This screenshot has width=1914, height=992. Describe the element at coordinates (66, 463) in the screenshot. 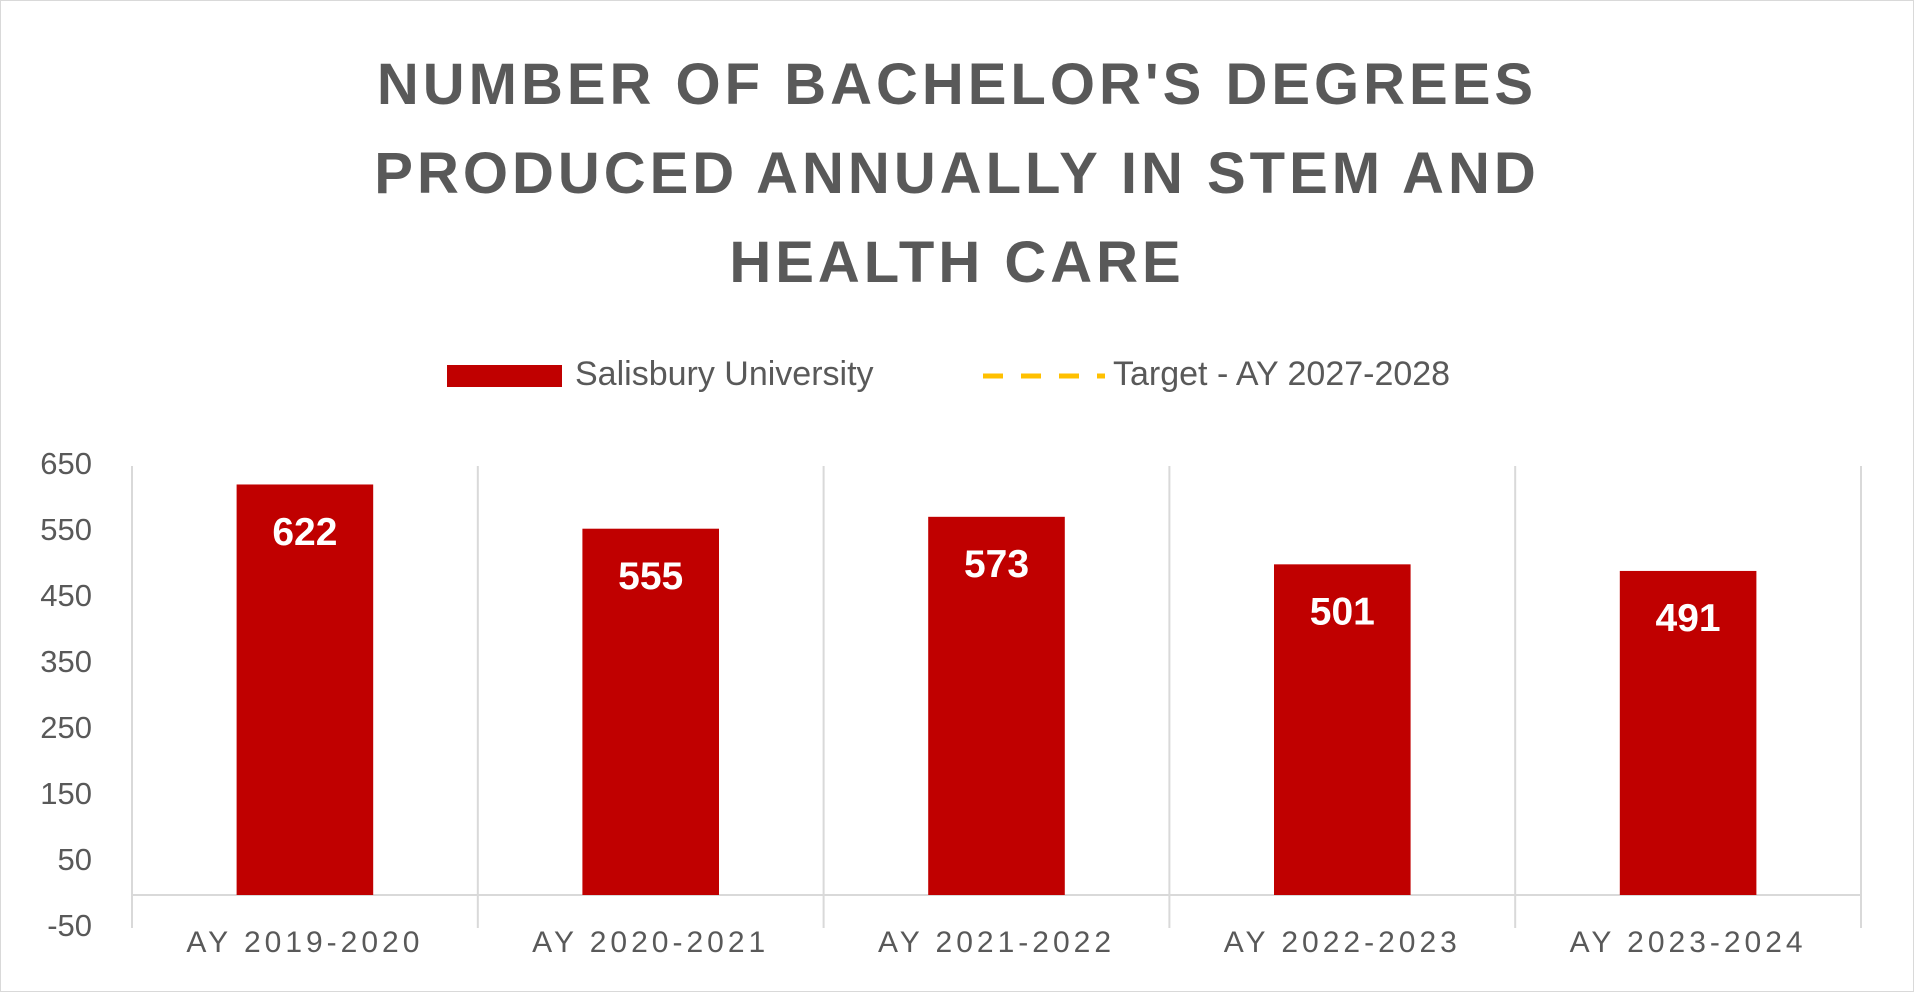

I see `y-tick-label: 650` at that location.